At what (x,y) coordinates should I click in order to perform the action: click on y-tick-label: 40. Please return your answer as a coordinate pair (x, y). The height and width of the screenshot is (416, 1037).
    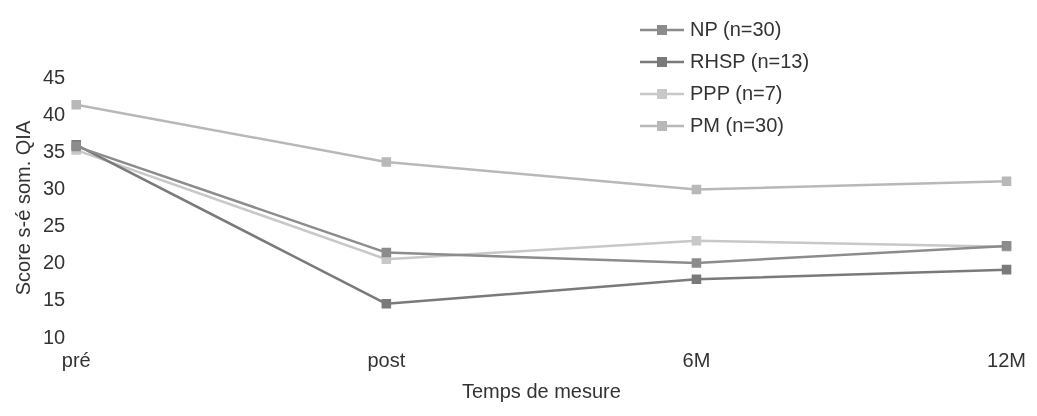
    Looking at the image, I should click on (54, 113).